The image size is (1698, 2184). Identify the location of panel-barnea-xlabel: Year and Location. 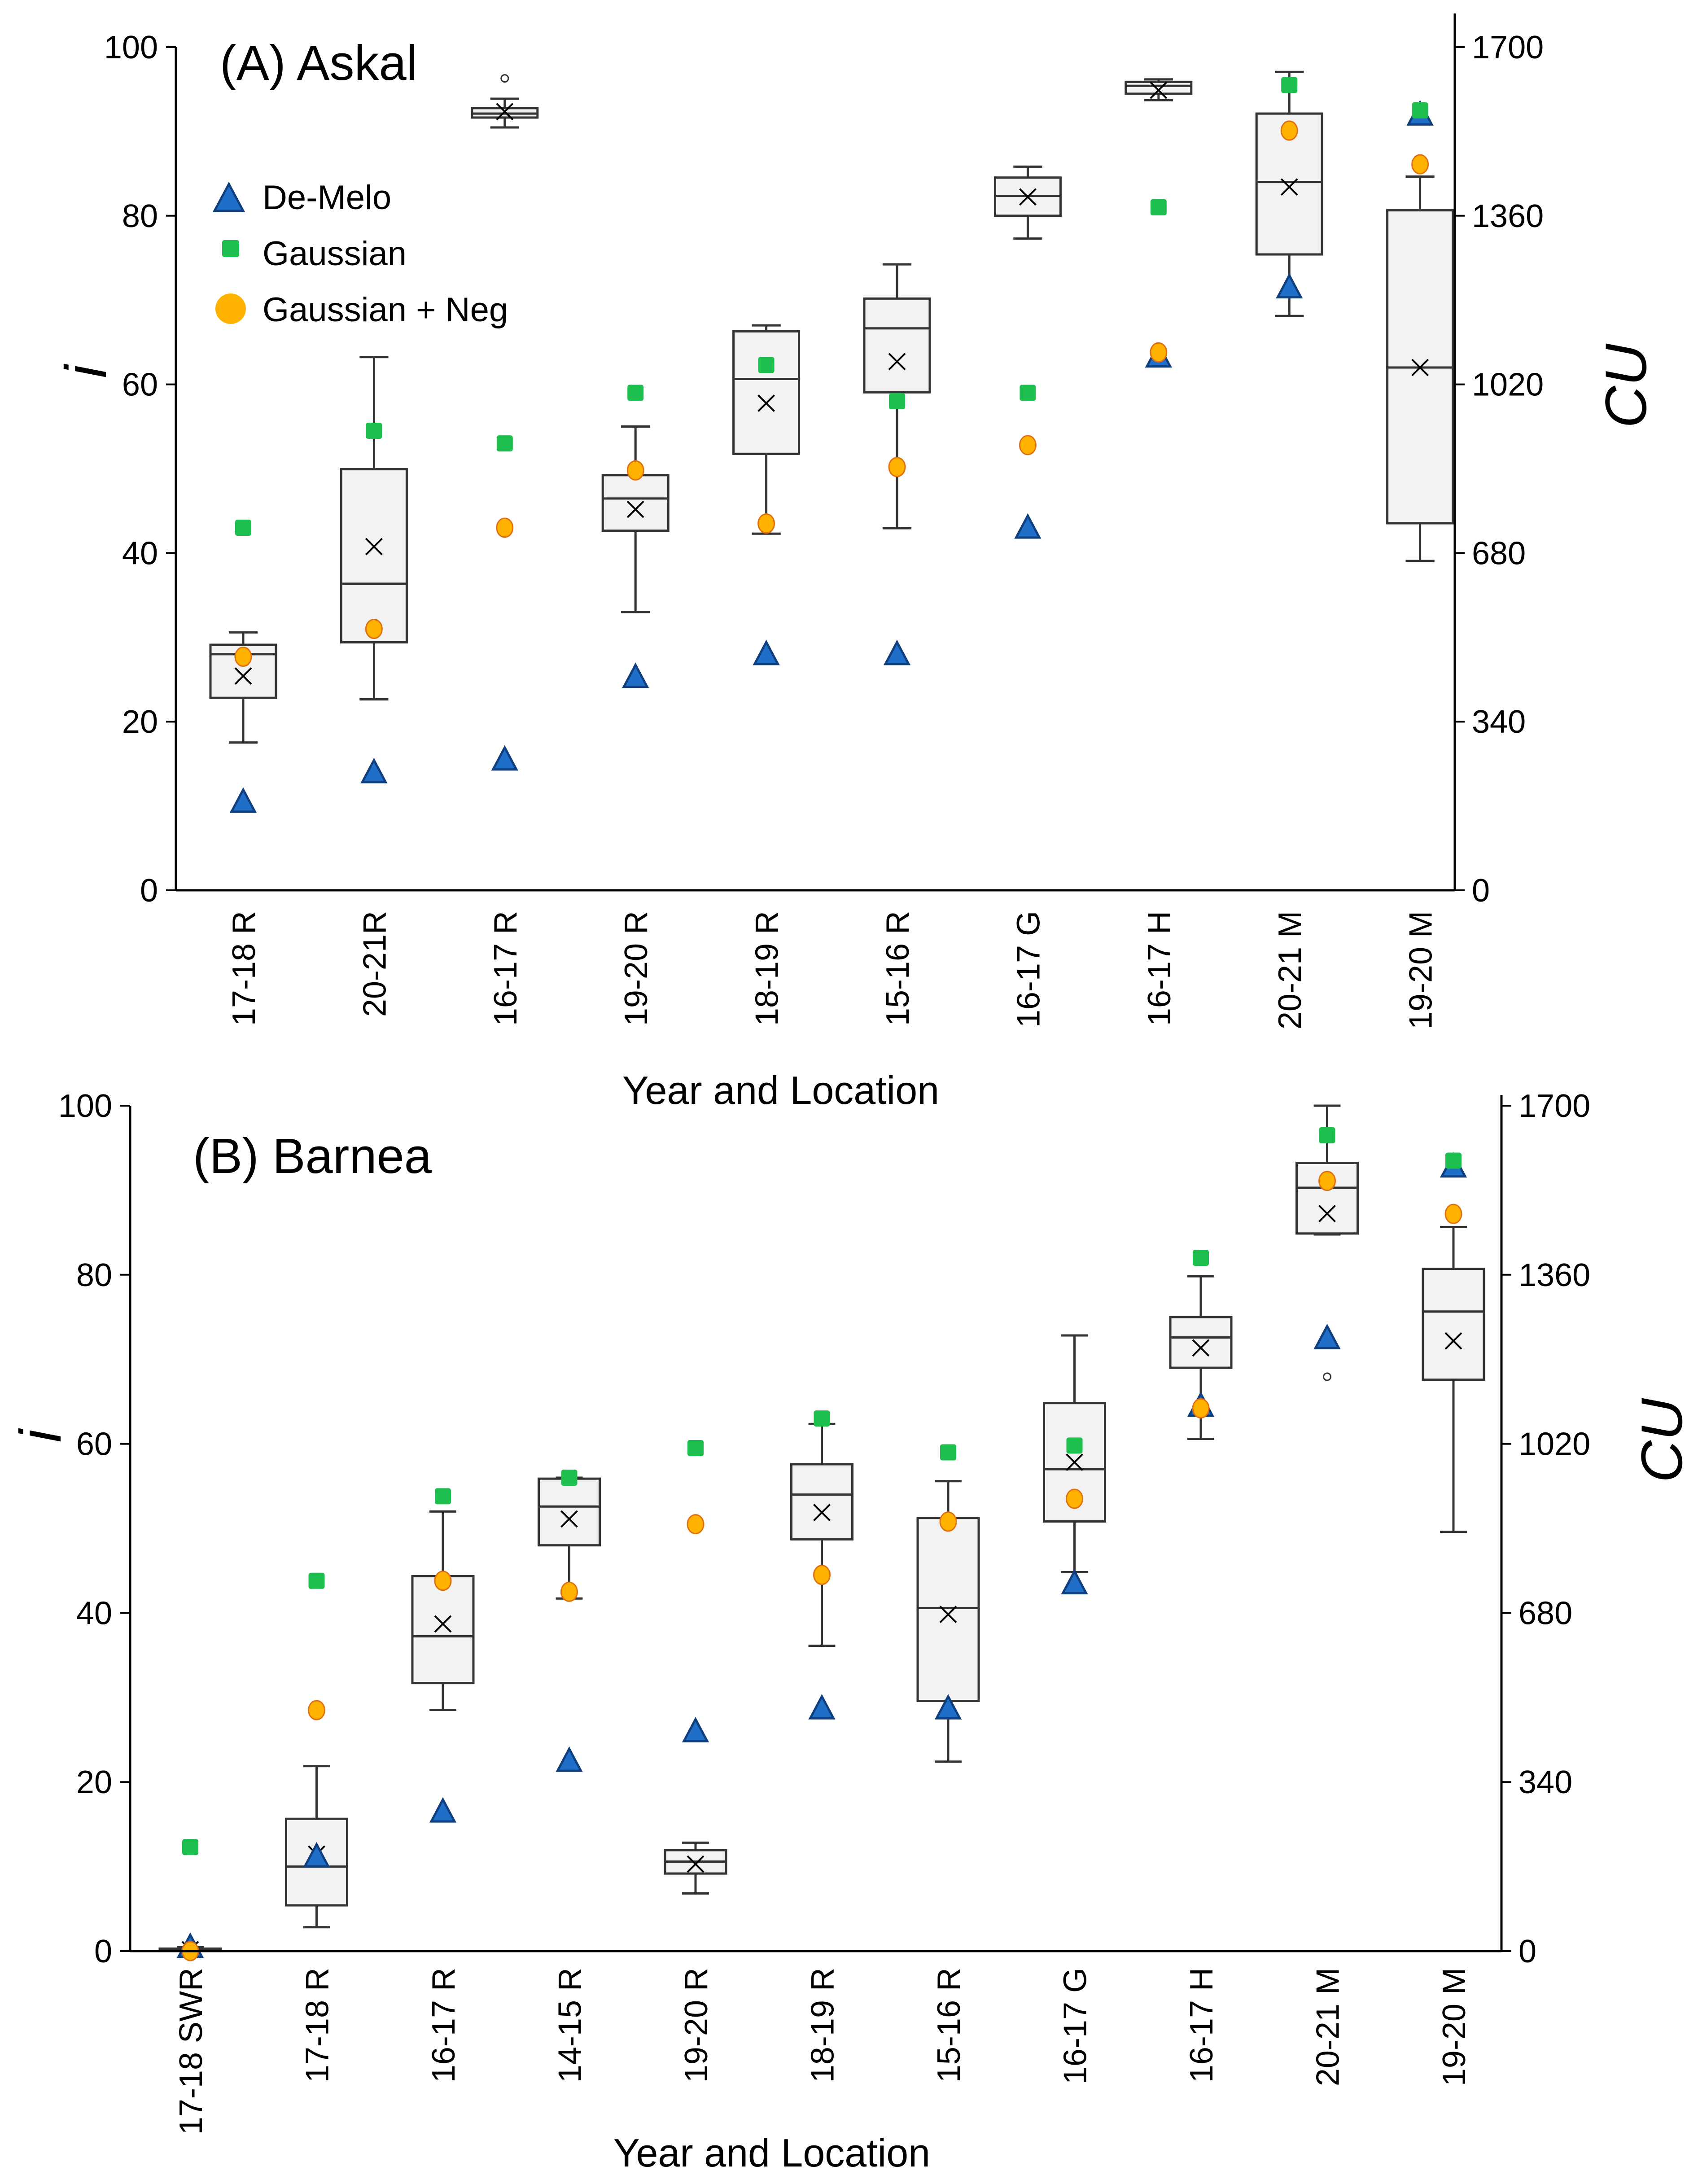
(771, 2153).